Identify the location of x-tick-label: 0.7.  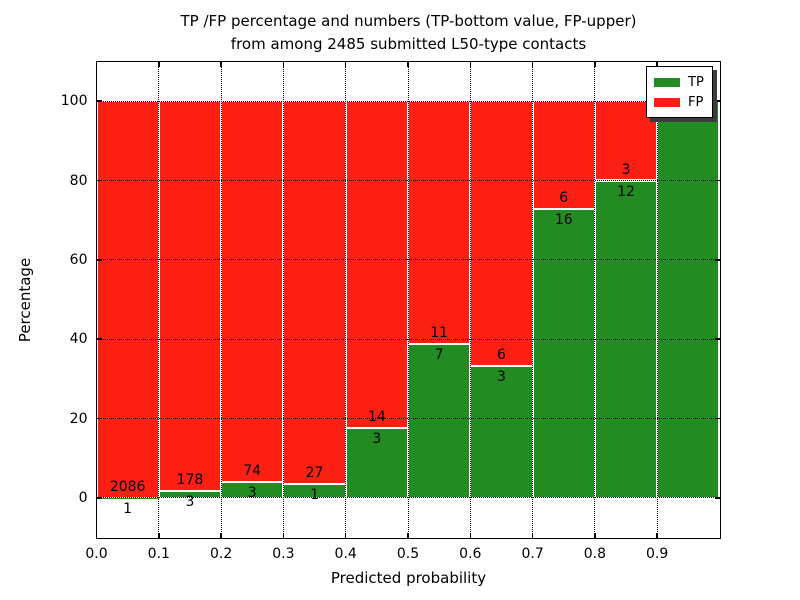
(532, 553).